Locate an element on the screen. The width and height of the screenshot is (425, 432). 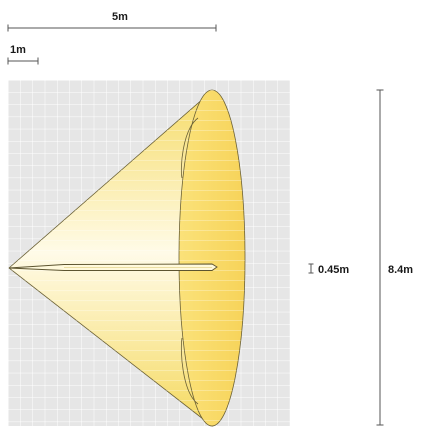
beam-length-dimension: 5m is located at coordinates (112, 21).